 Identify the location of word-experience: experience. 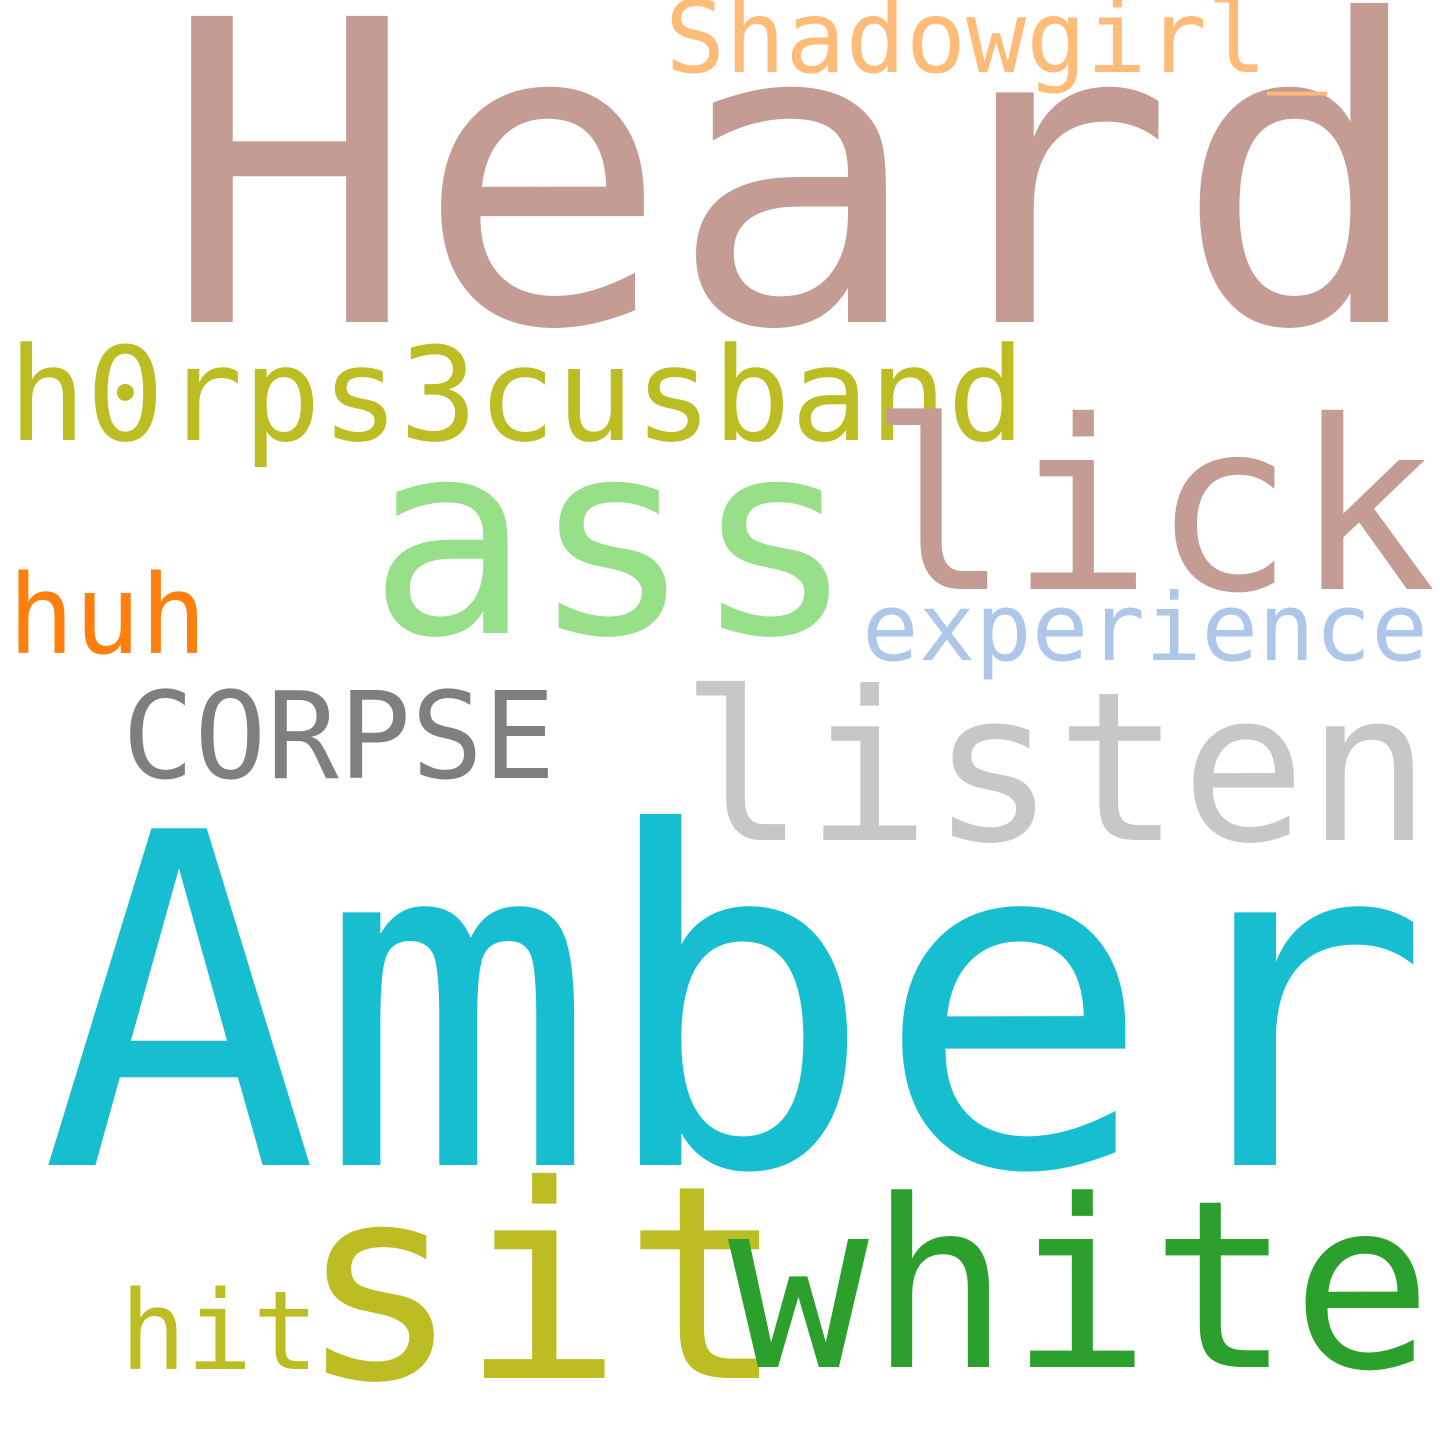
(1145, 628).